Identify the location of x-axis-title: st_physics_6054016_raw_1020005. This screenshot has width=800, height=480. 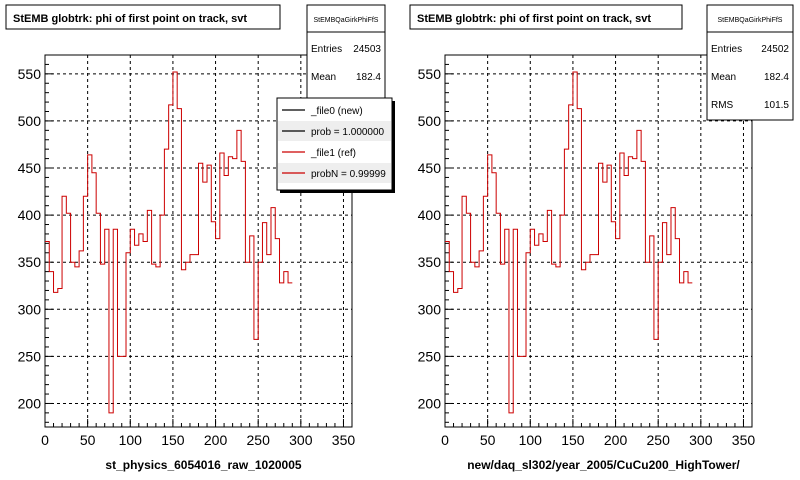
(203, 465).